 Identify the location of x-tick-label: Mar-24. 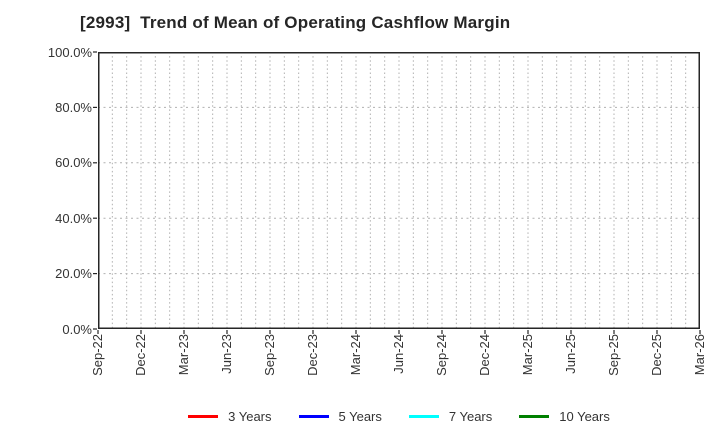
(355, 355).